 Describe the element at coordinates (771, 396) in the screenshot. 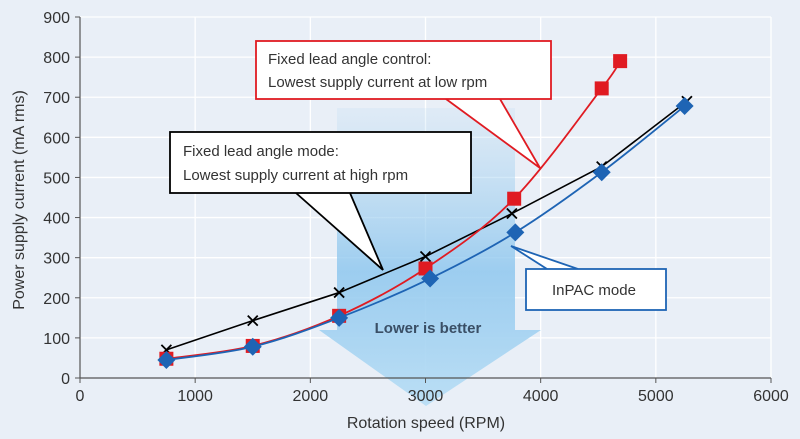

I see `x-tick-label: 6000` at that location.